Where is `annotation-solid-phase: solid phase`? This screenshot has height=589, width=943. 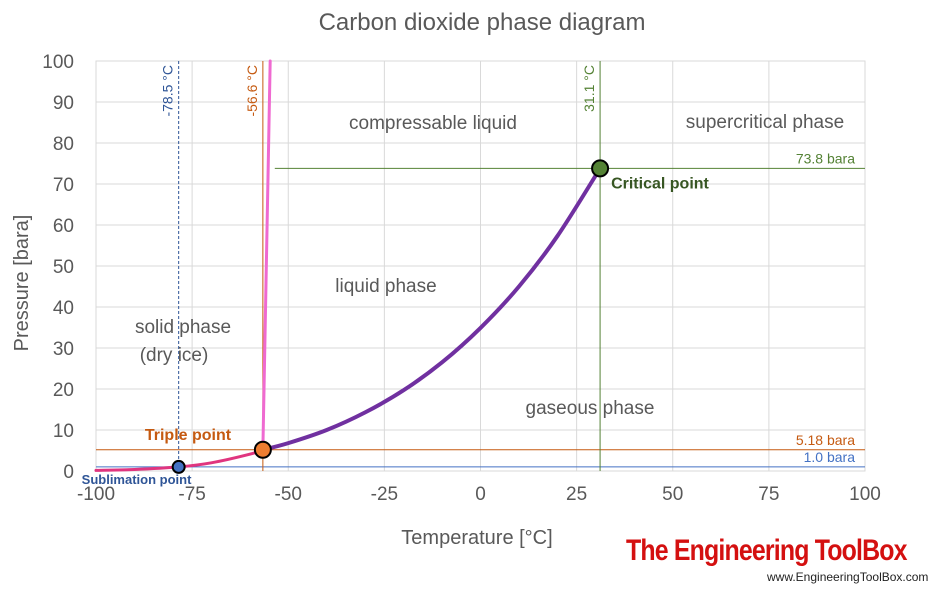
annotation-solid-phase: solid phase is located at coordinates (183, 327).